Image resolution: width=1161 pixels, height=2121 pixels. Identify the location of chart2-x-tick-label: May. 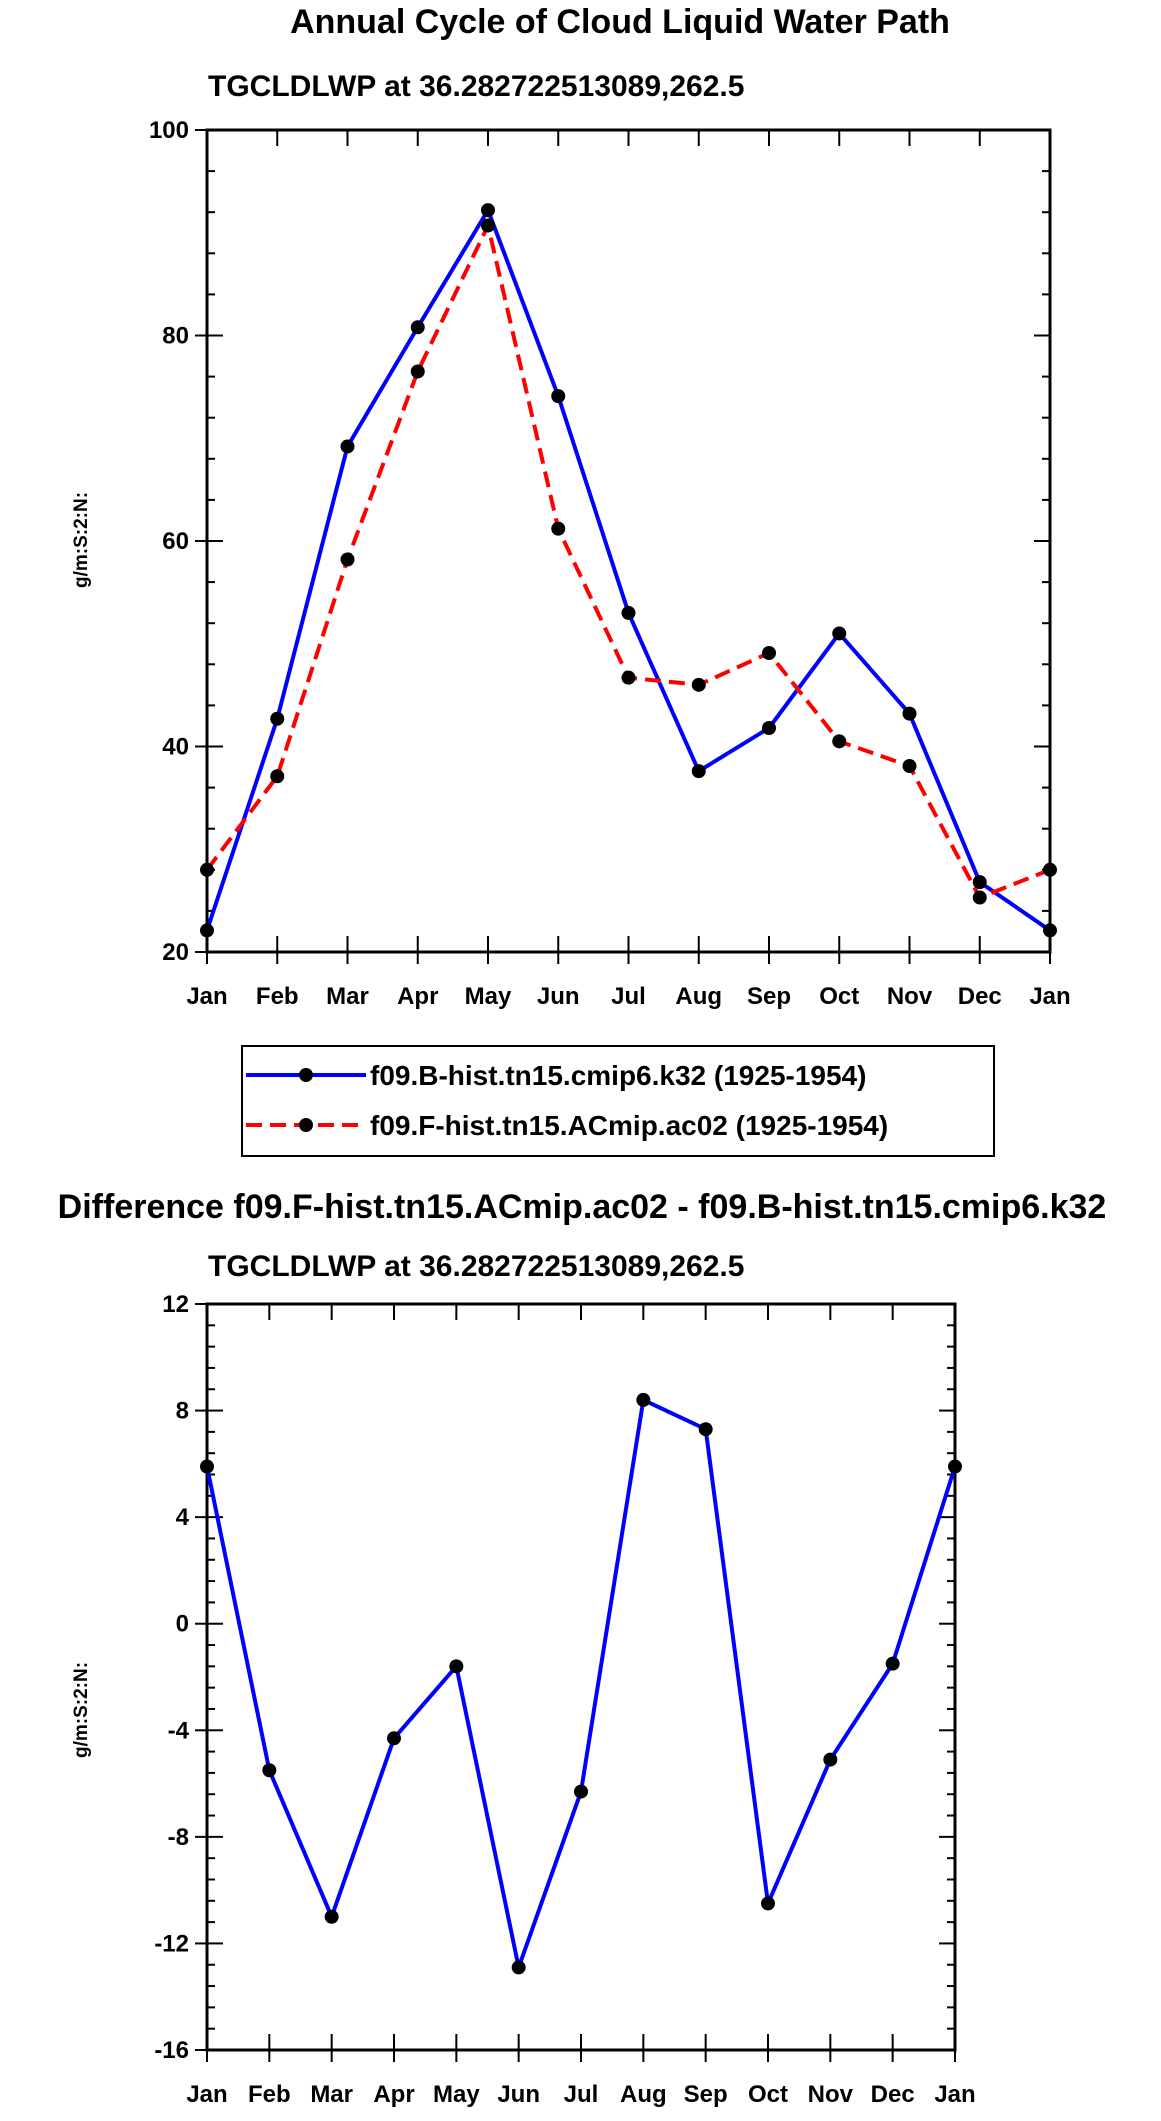
(456, 2094).